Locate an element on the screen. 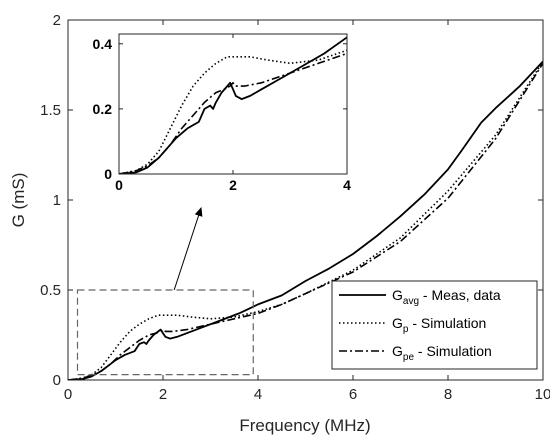 Image resolution: width=550 pixels, height=446 pixels. main-x-tick-label: 6 is located at coordinates (353, 394).